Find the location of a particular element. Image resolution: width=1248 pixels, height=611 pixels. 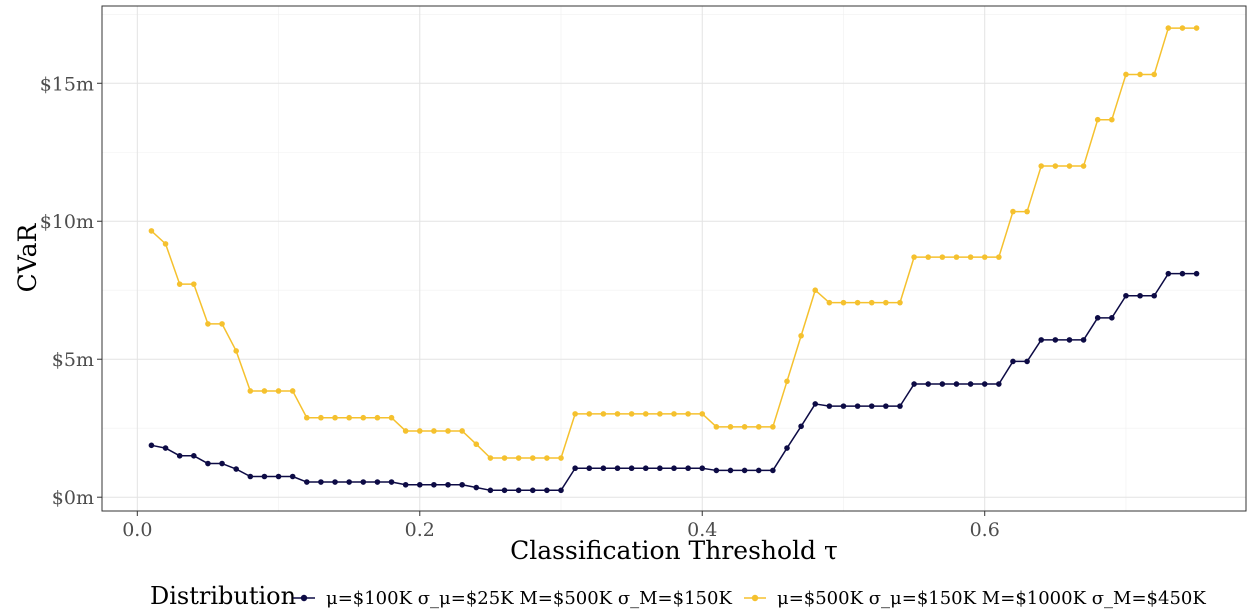

x-tick-label: 0.6 is located at coordinates (985, 530).